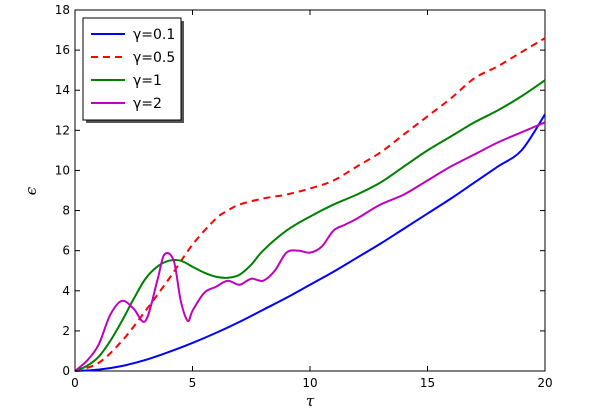  I want to click on y-tick-label: 8, so click(66, 211).